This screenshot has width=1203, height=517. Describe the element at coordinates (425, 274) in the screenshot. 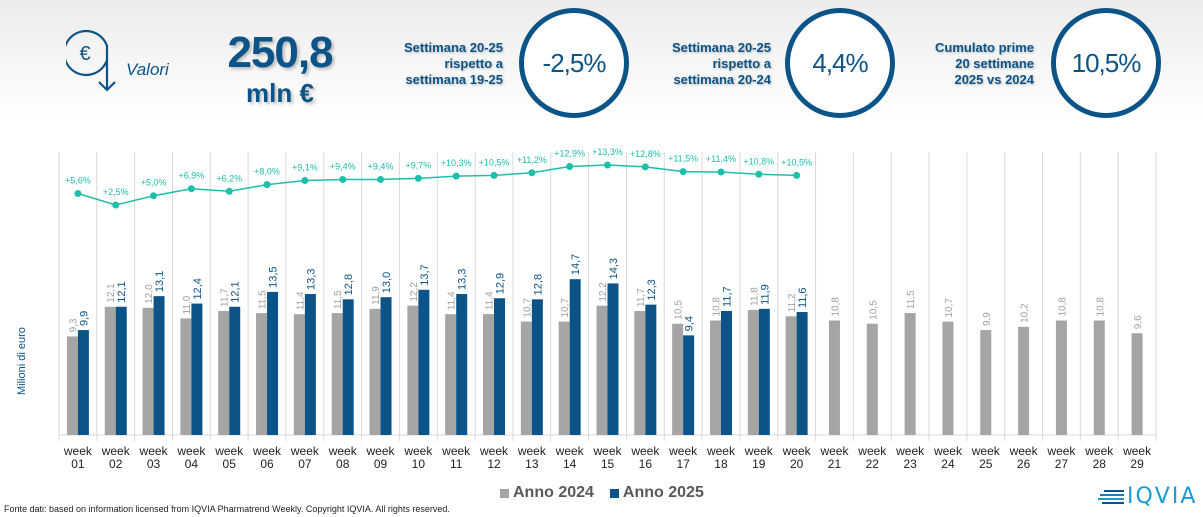

I see `data-label-2025: 13,7` at that location.